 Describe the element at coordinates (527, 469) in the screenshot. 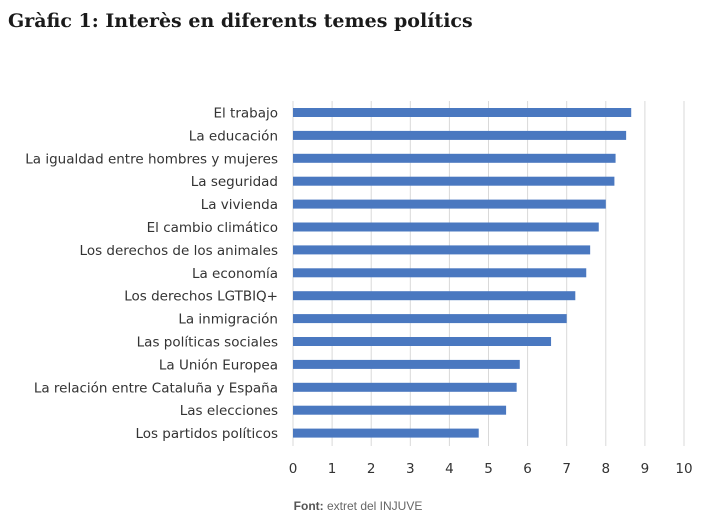

I see `x-tick-label: 6` at that location.